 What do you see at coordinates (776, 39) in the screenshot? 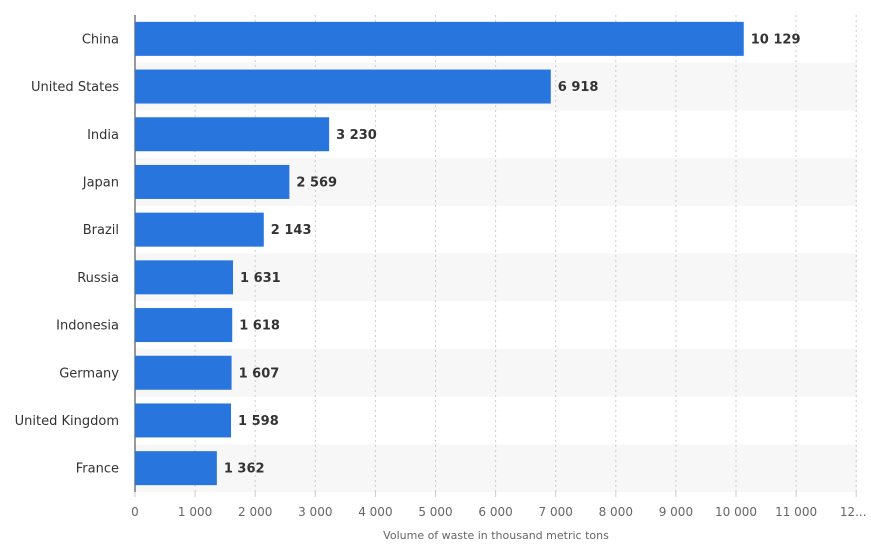
I see `data-label: 10 129` at bounding box center [776, 39].